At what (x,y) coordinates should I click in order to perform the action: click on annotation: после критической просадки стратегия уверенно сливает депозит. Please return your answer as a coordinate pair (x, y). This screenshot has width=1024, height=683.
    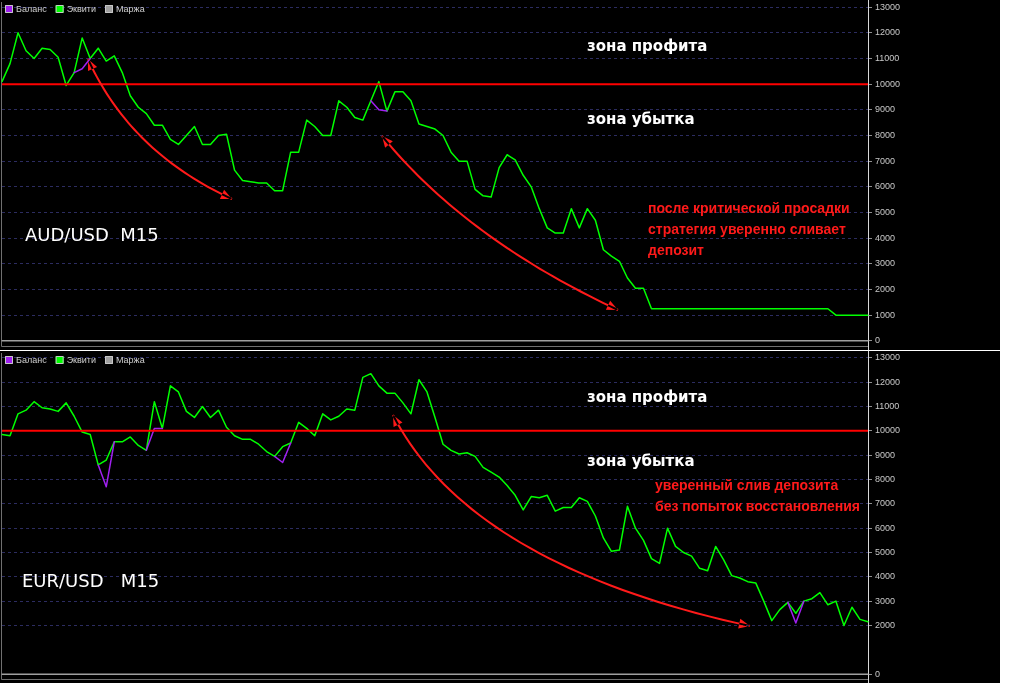
    Looking at the image, I should click on (749, 229).